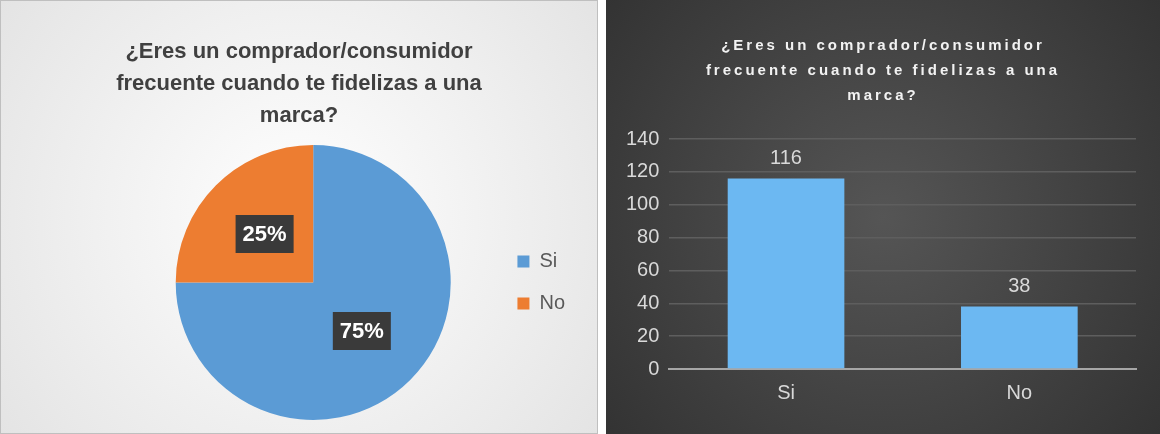  Describe the element at coordinates (648, 334) in the screenshot. I see `y-tick-label: 20` at that location.